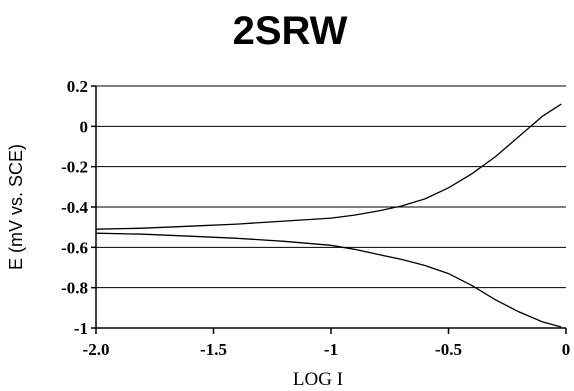  Describe the element at coordinates (318, 379) in the screenshot. I see `x-axis-label: LOG I` at that location.